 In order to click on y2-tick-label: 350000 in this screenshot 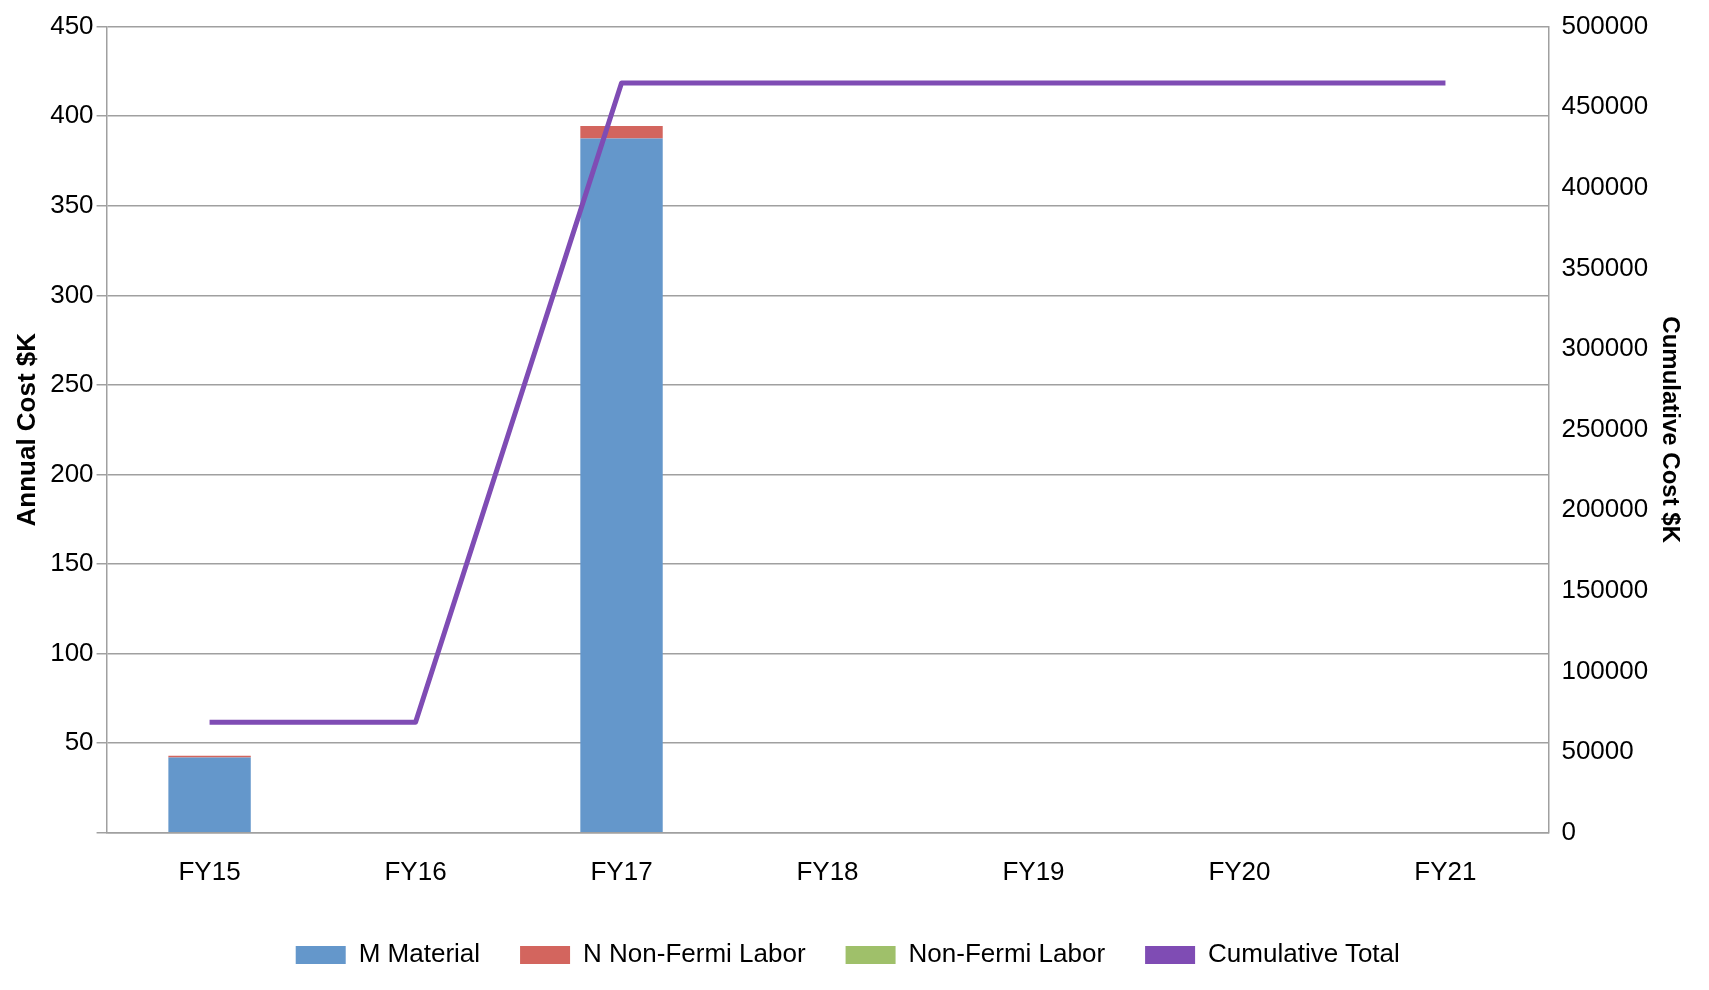, I will do `click(1605, 266)`.